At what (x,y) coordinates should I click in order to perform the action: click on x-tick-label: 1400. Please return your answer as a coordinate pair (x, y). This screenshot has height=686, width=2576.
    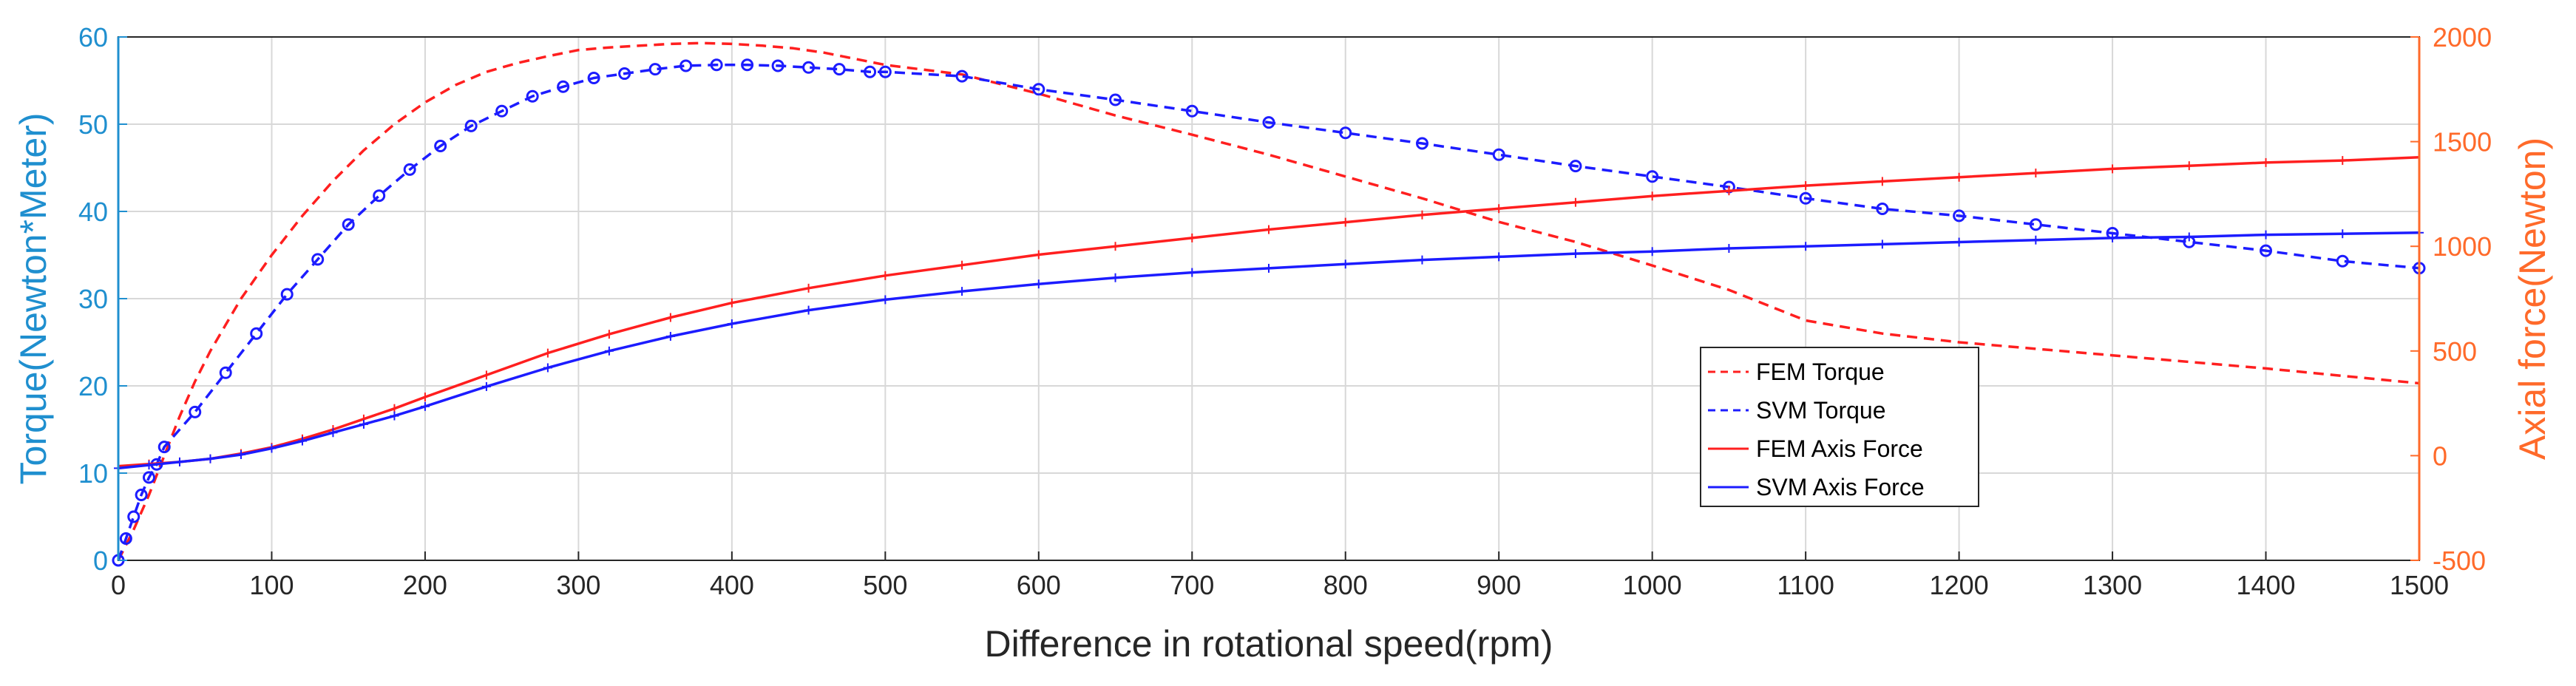
    Looking at the image, I should click on (2265, 585).